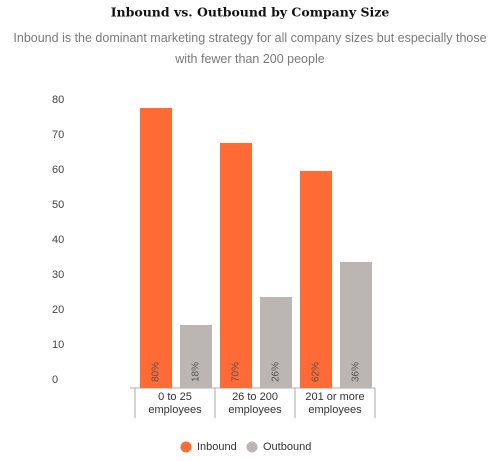 The width and height of the screenshot is (500, 461). Describe the element at coordinates (58, 135) in the screenshot. I see `y-tick-label: 70` at that location.